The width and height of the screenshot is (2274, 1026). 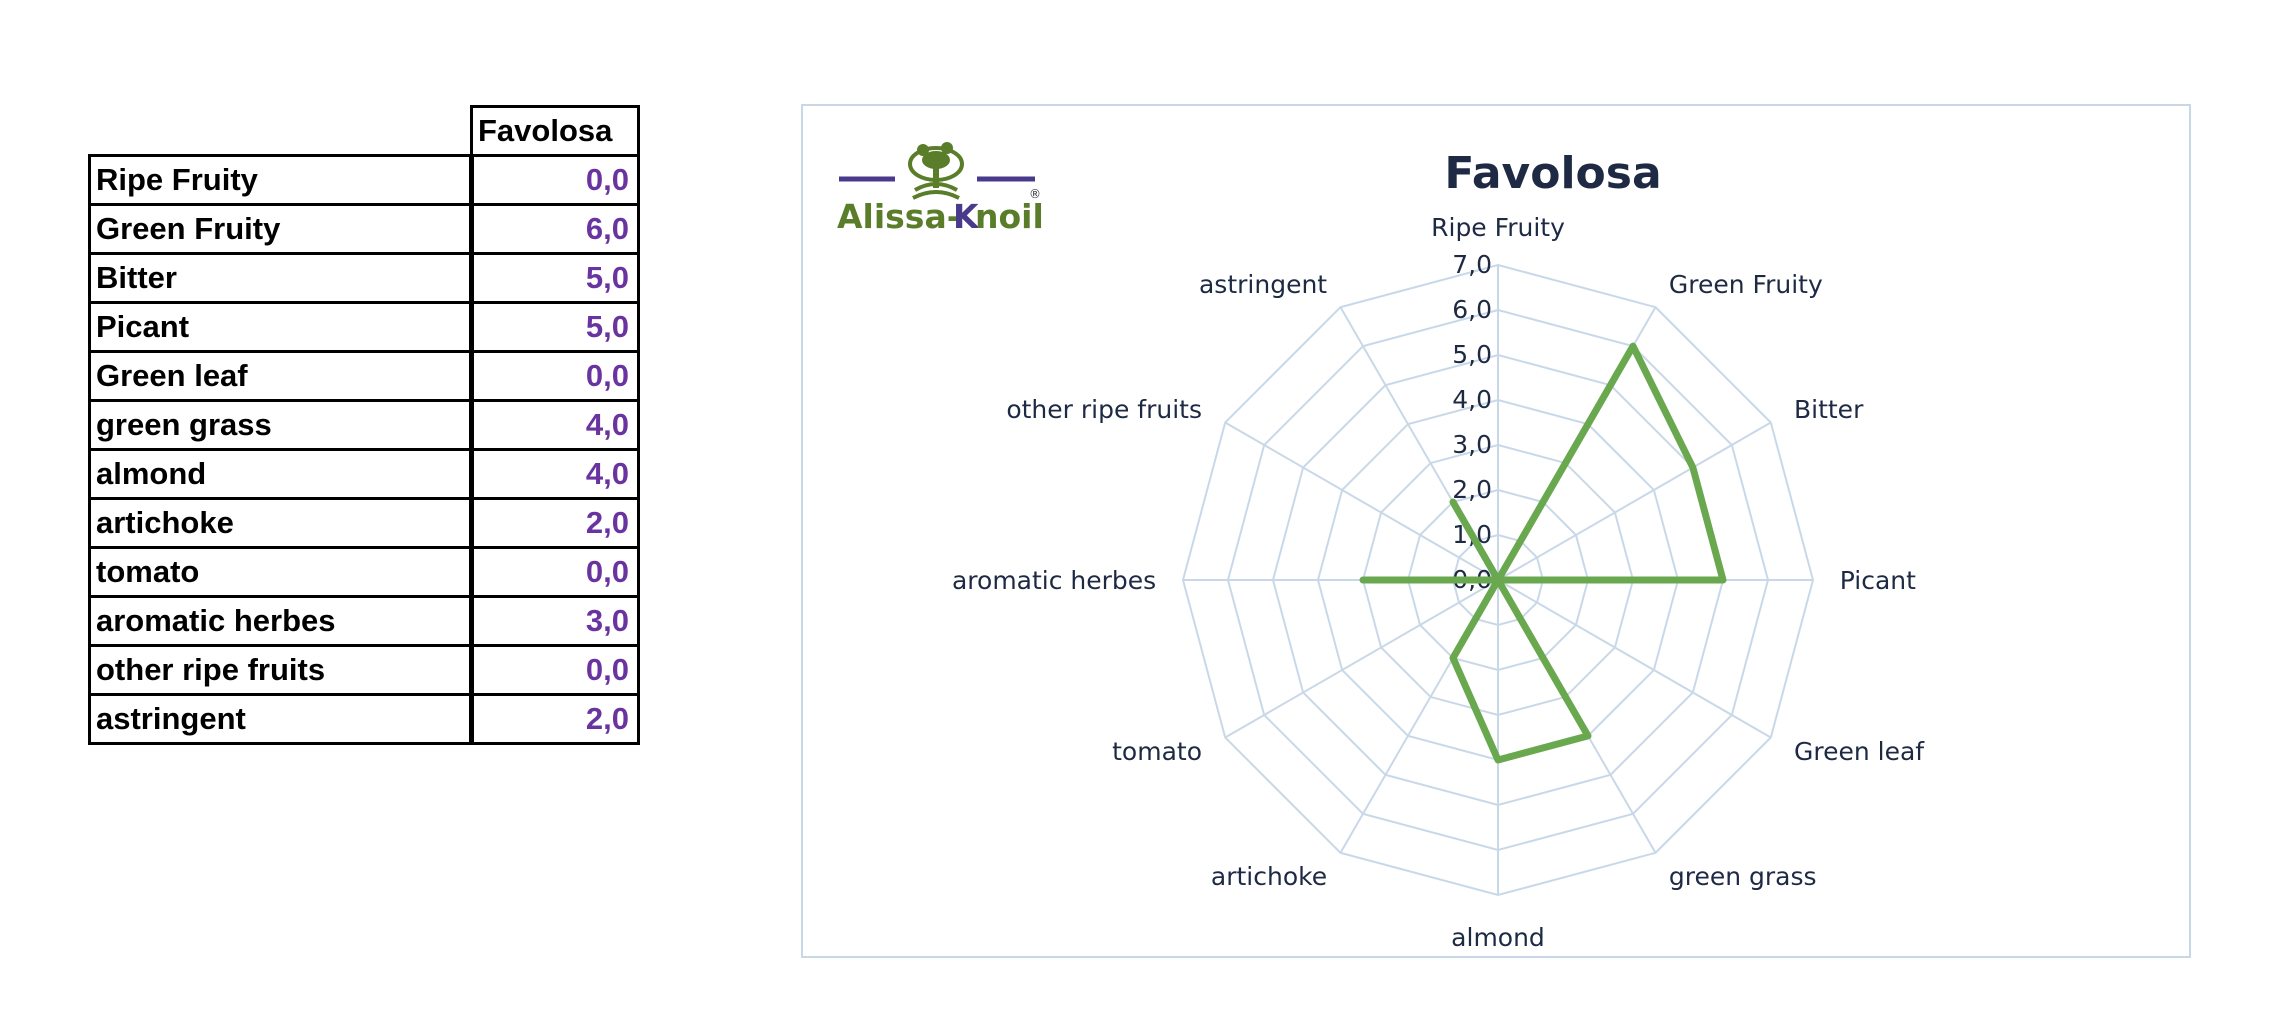 I want to click on table-row: other ripe fruits 0,0, so click(x=364, y=670).